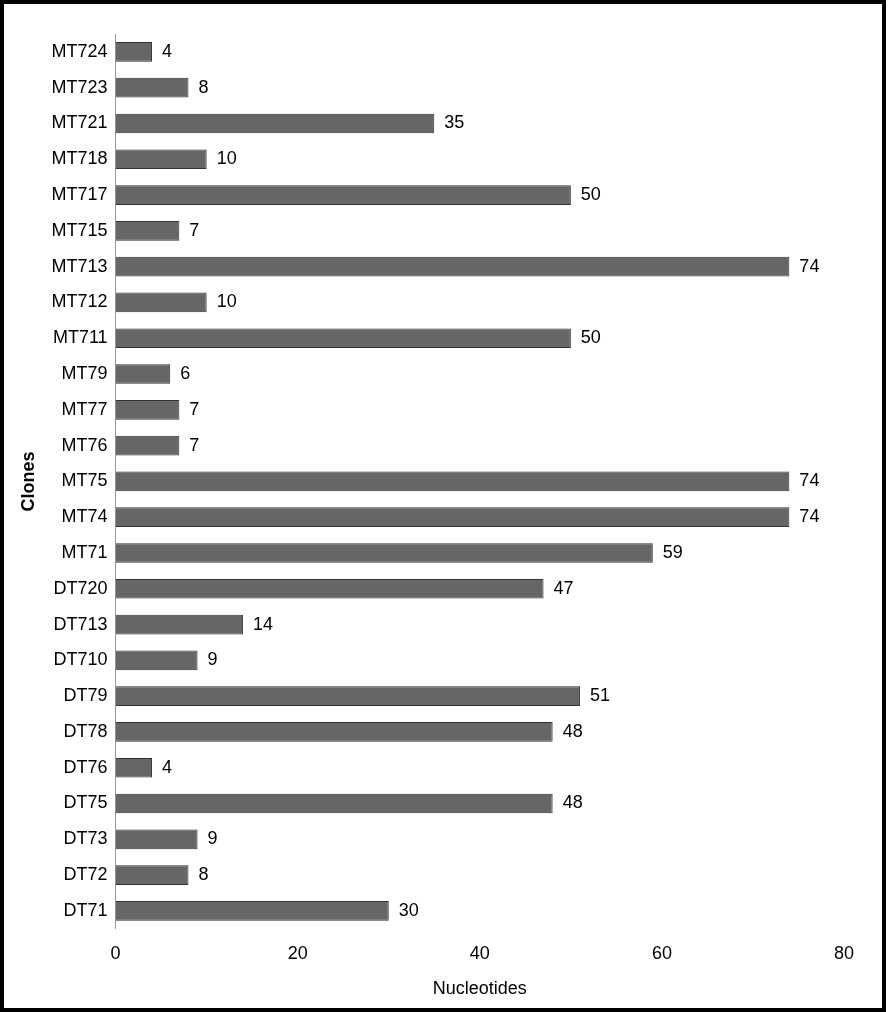 This screenshot has height=1012, width=890. What do you see at coordinates (79, 194) in the screenshot?
I see `y-tick-label: MT717` at bounding box center [79, 194].